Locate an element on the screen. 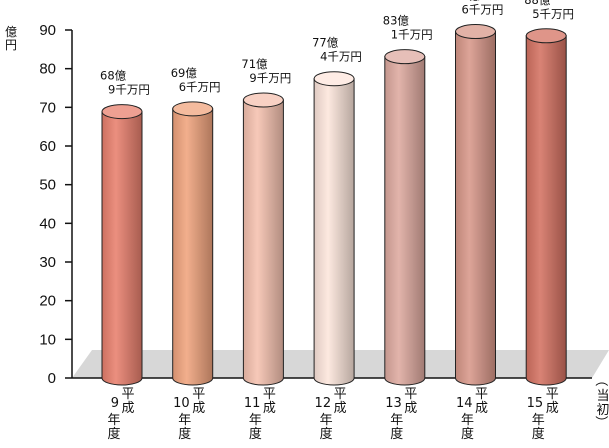 The width and height of the screenshot is (609, 448). category-number: 11 is located at coordinates (252, 403).